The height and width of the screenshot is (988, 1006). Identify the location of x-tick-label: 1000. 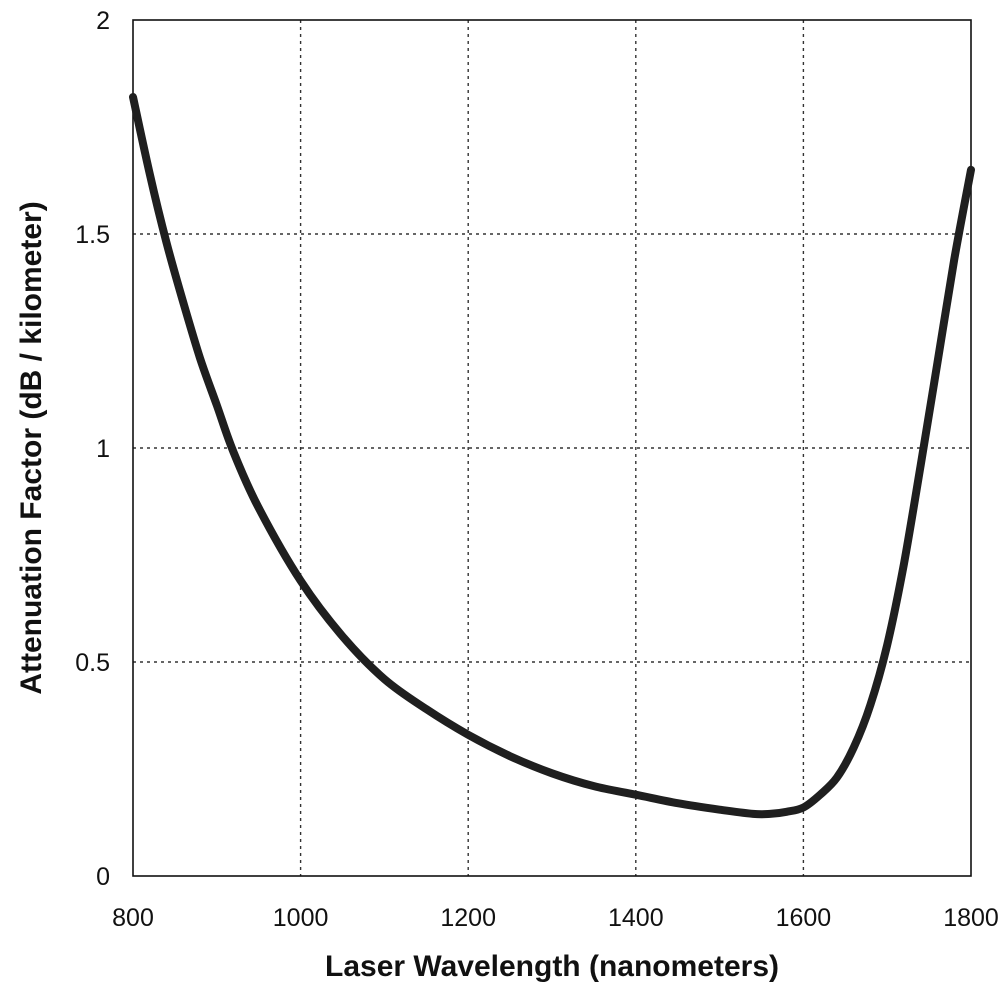
(301, 918).